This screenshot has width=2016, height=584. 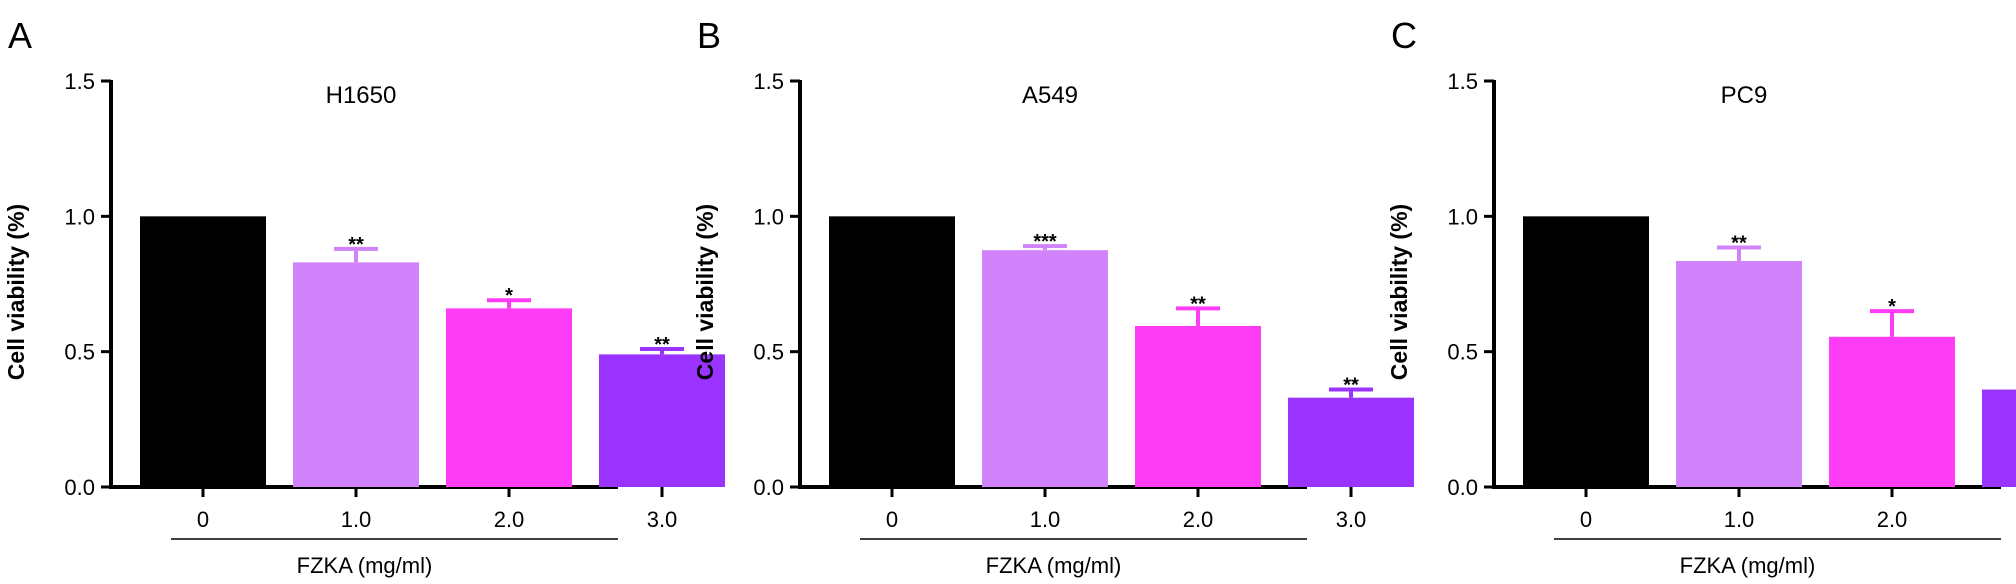 What do you see at coordinates (1744, 95) in the screenshot?
I see `chart-title: PC9` at bounding box center [1744, 95].